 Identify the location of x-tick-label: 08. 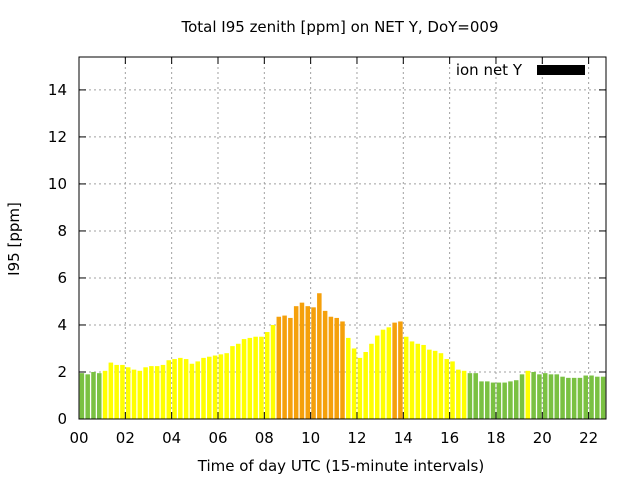
(264, 438).